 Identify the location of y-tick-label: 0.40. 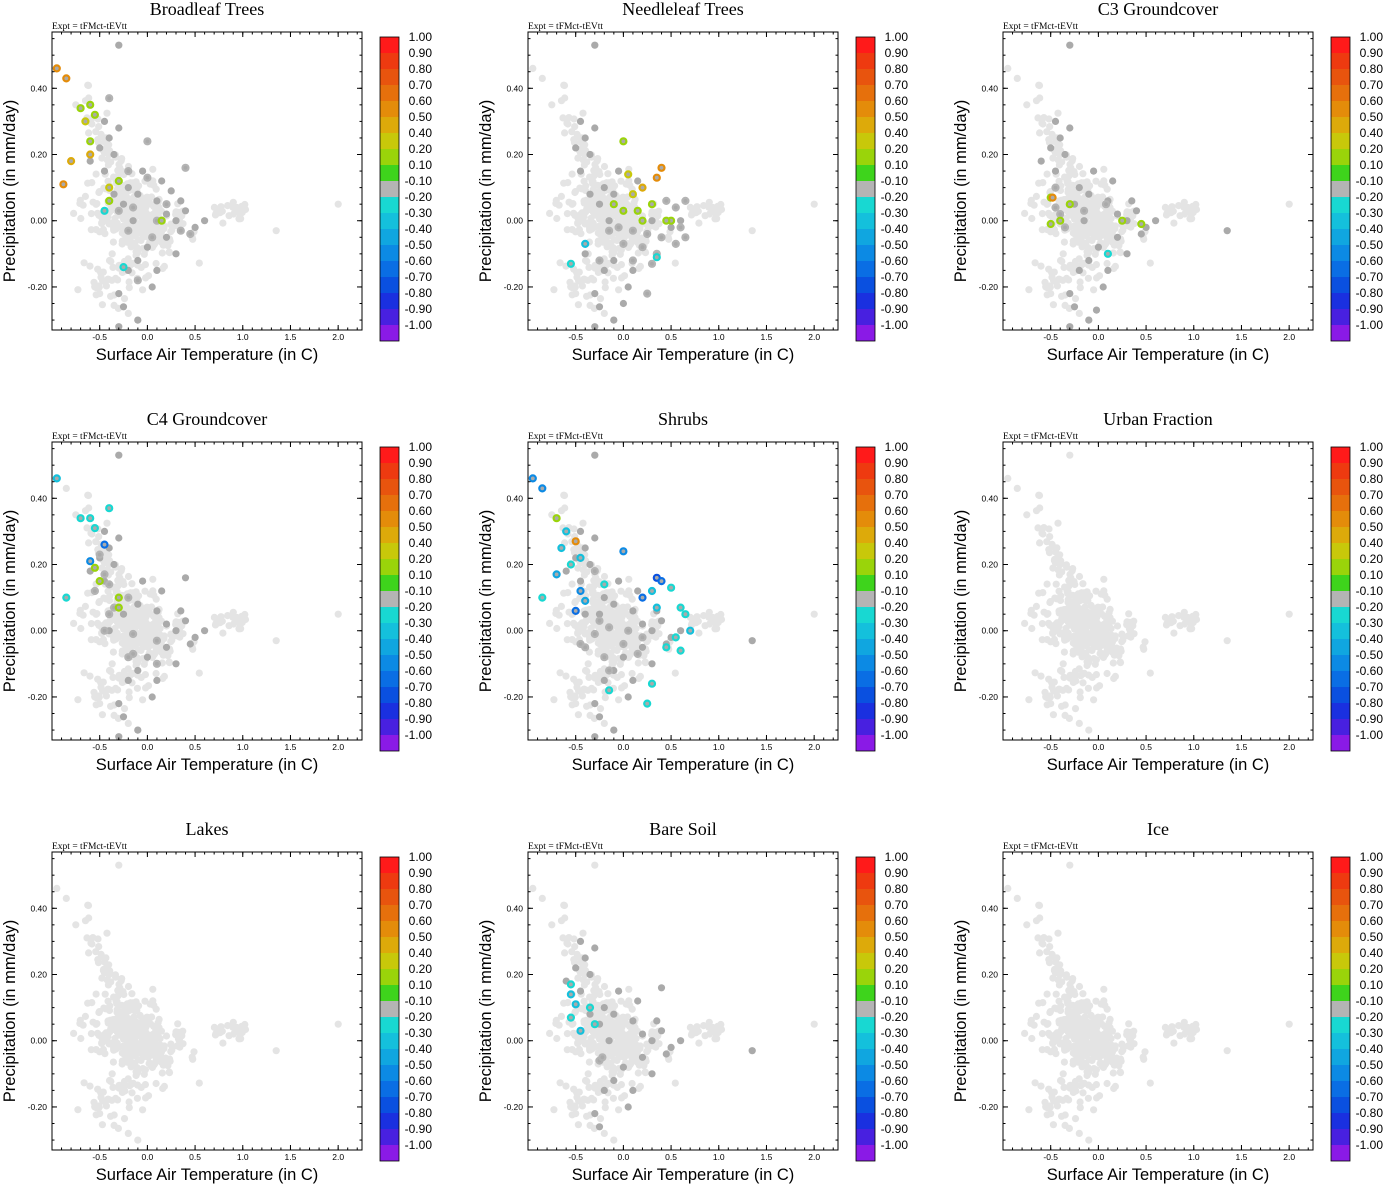
(514, 88).